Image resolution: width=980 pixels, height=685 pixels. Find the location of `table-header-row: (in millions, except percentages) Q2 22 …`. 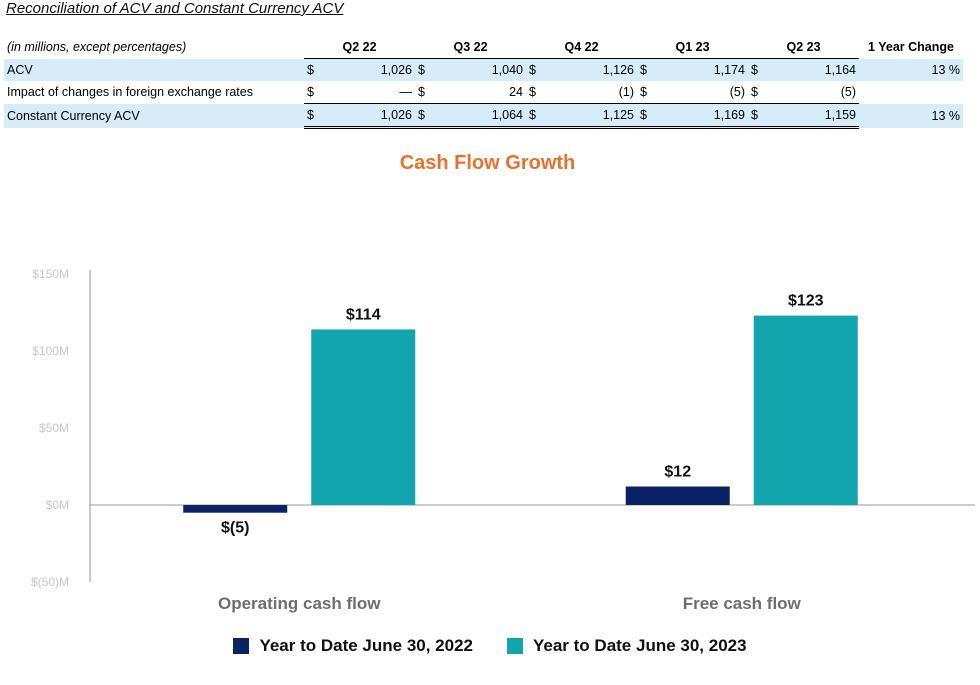

table-header-row: (in millions, except percentages) Q2 22 … is located at coordinates (483, 47).